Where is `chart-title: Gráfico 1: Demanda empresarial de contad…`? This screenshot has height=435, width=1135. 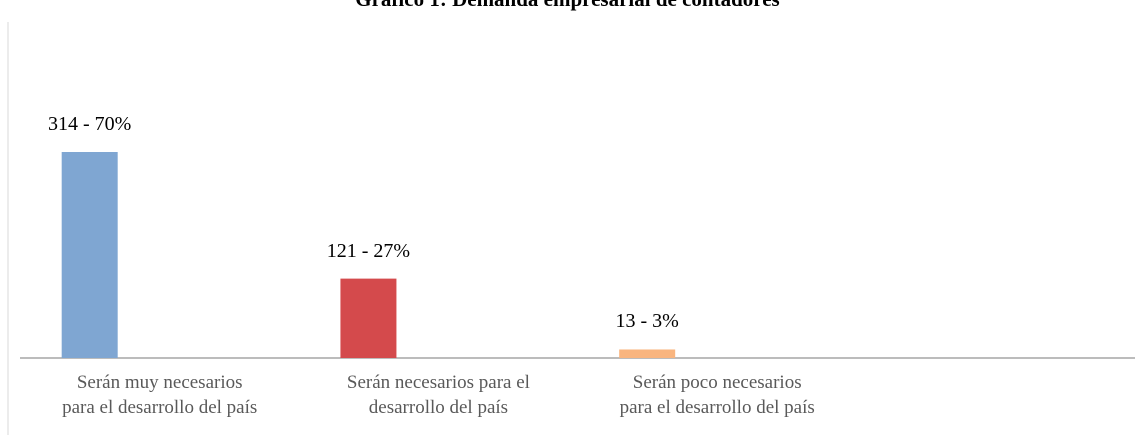
chart-title: Gráfico 1: Demanda empresarial de contad… is located at coordinates (567, 6).